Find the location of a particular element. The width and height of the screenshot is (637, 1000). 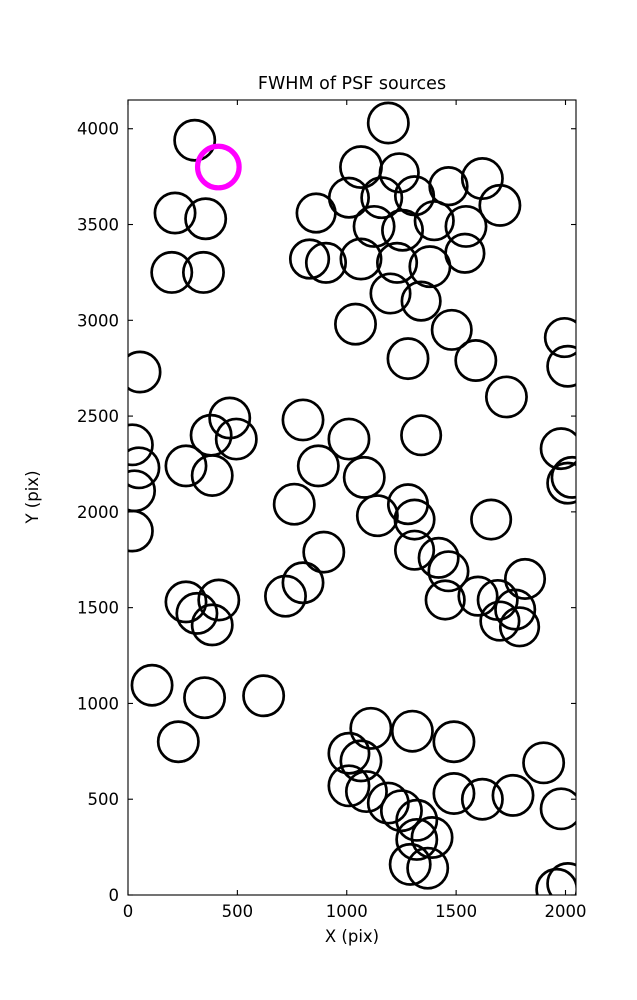

highlighted-source-circle is located at coordinates (218, 167).